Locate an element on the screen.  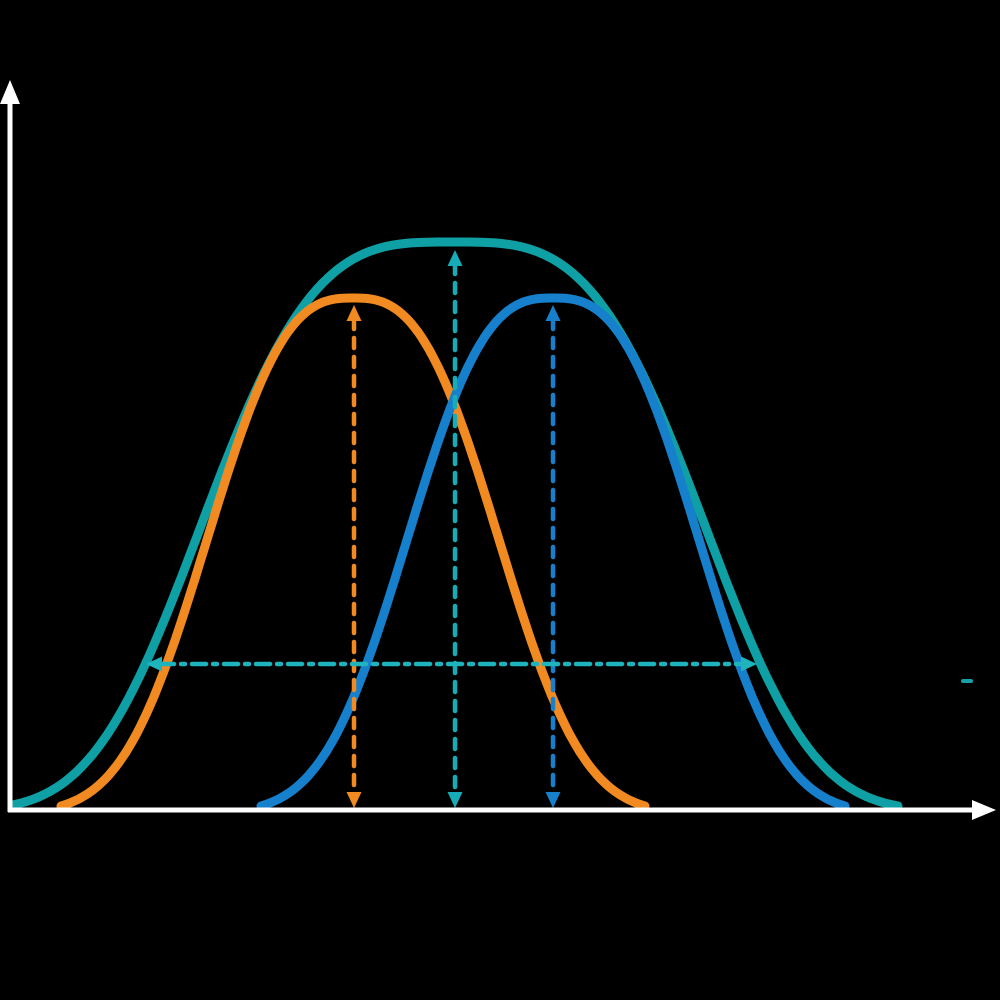
envelope-width-arrow-left-arrowhead is located at coordinates (154, 664).